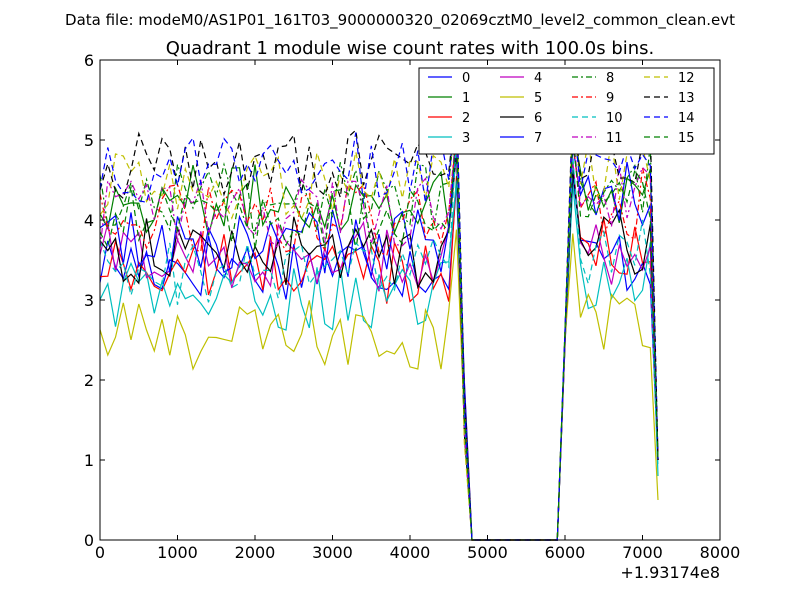 Image resolution: width=800 pixels, height=600 pixels. What do you see at coordinates (720, 552) in the screenshot?
I see `x-tick-label: 8000` at bounding box center [720, 552].